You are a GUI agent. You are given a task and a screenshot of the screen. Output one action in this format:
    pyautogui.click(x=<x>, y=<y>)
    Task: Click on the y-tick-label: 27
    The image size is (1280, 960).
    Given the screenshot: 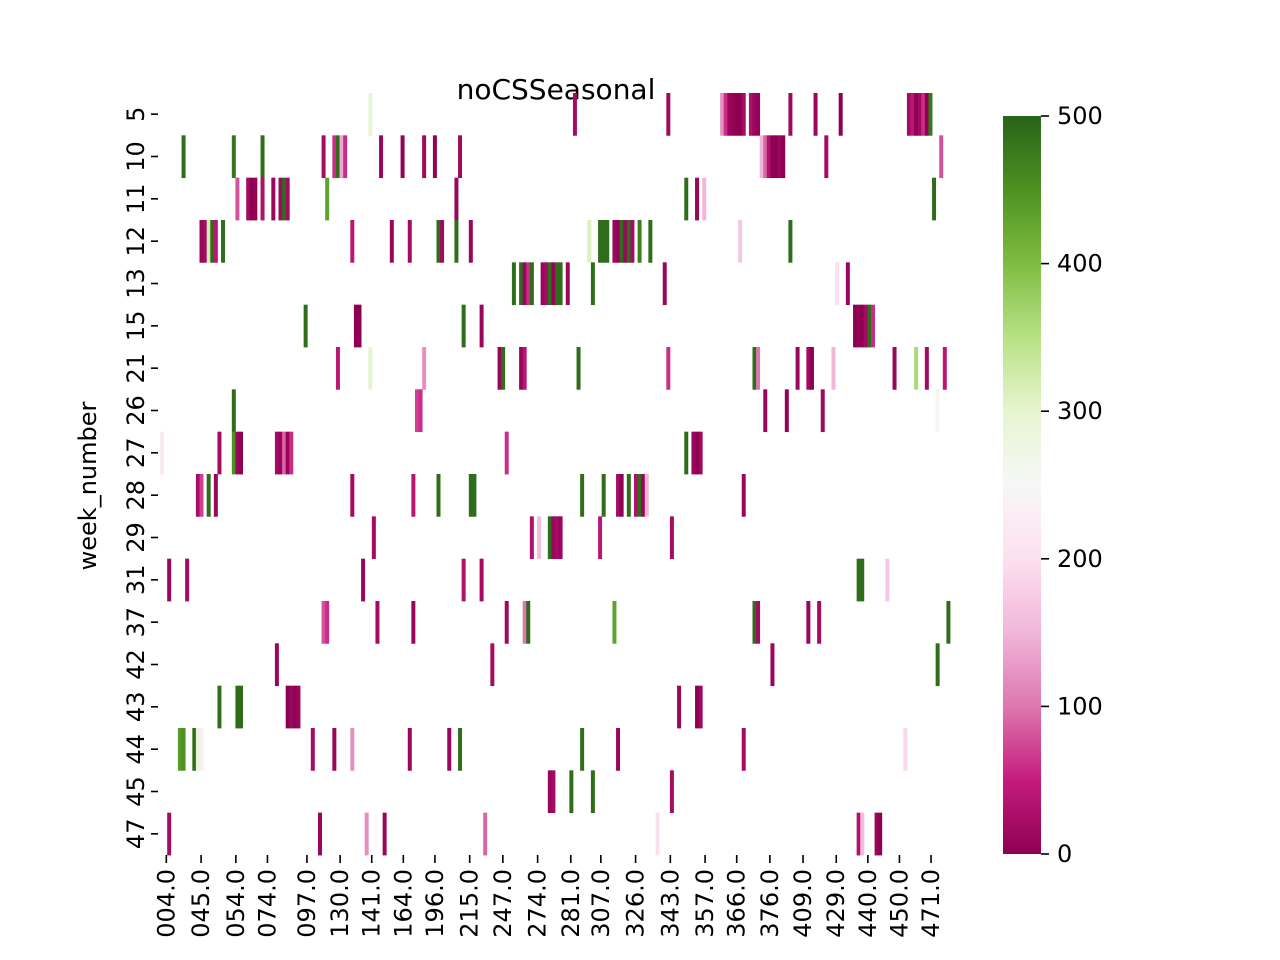 What is the action you would take?
    pyautogui.click(x=136, y=453)
    